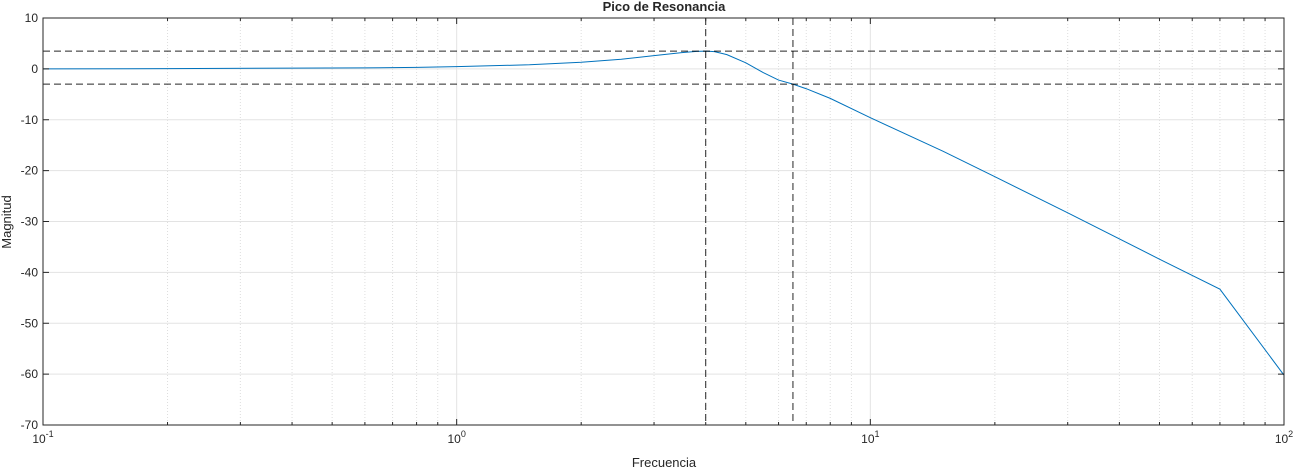 Image resolution: width=1294 pixels, height=469 pixels. What do you see at coordinates (42, 437) in the screenshot?
I see `x-tick-label: 10⁻¹` at bounding box center [42, 437].